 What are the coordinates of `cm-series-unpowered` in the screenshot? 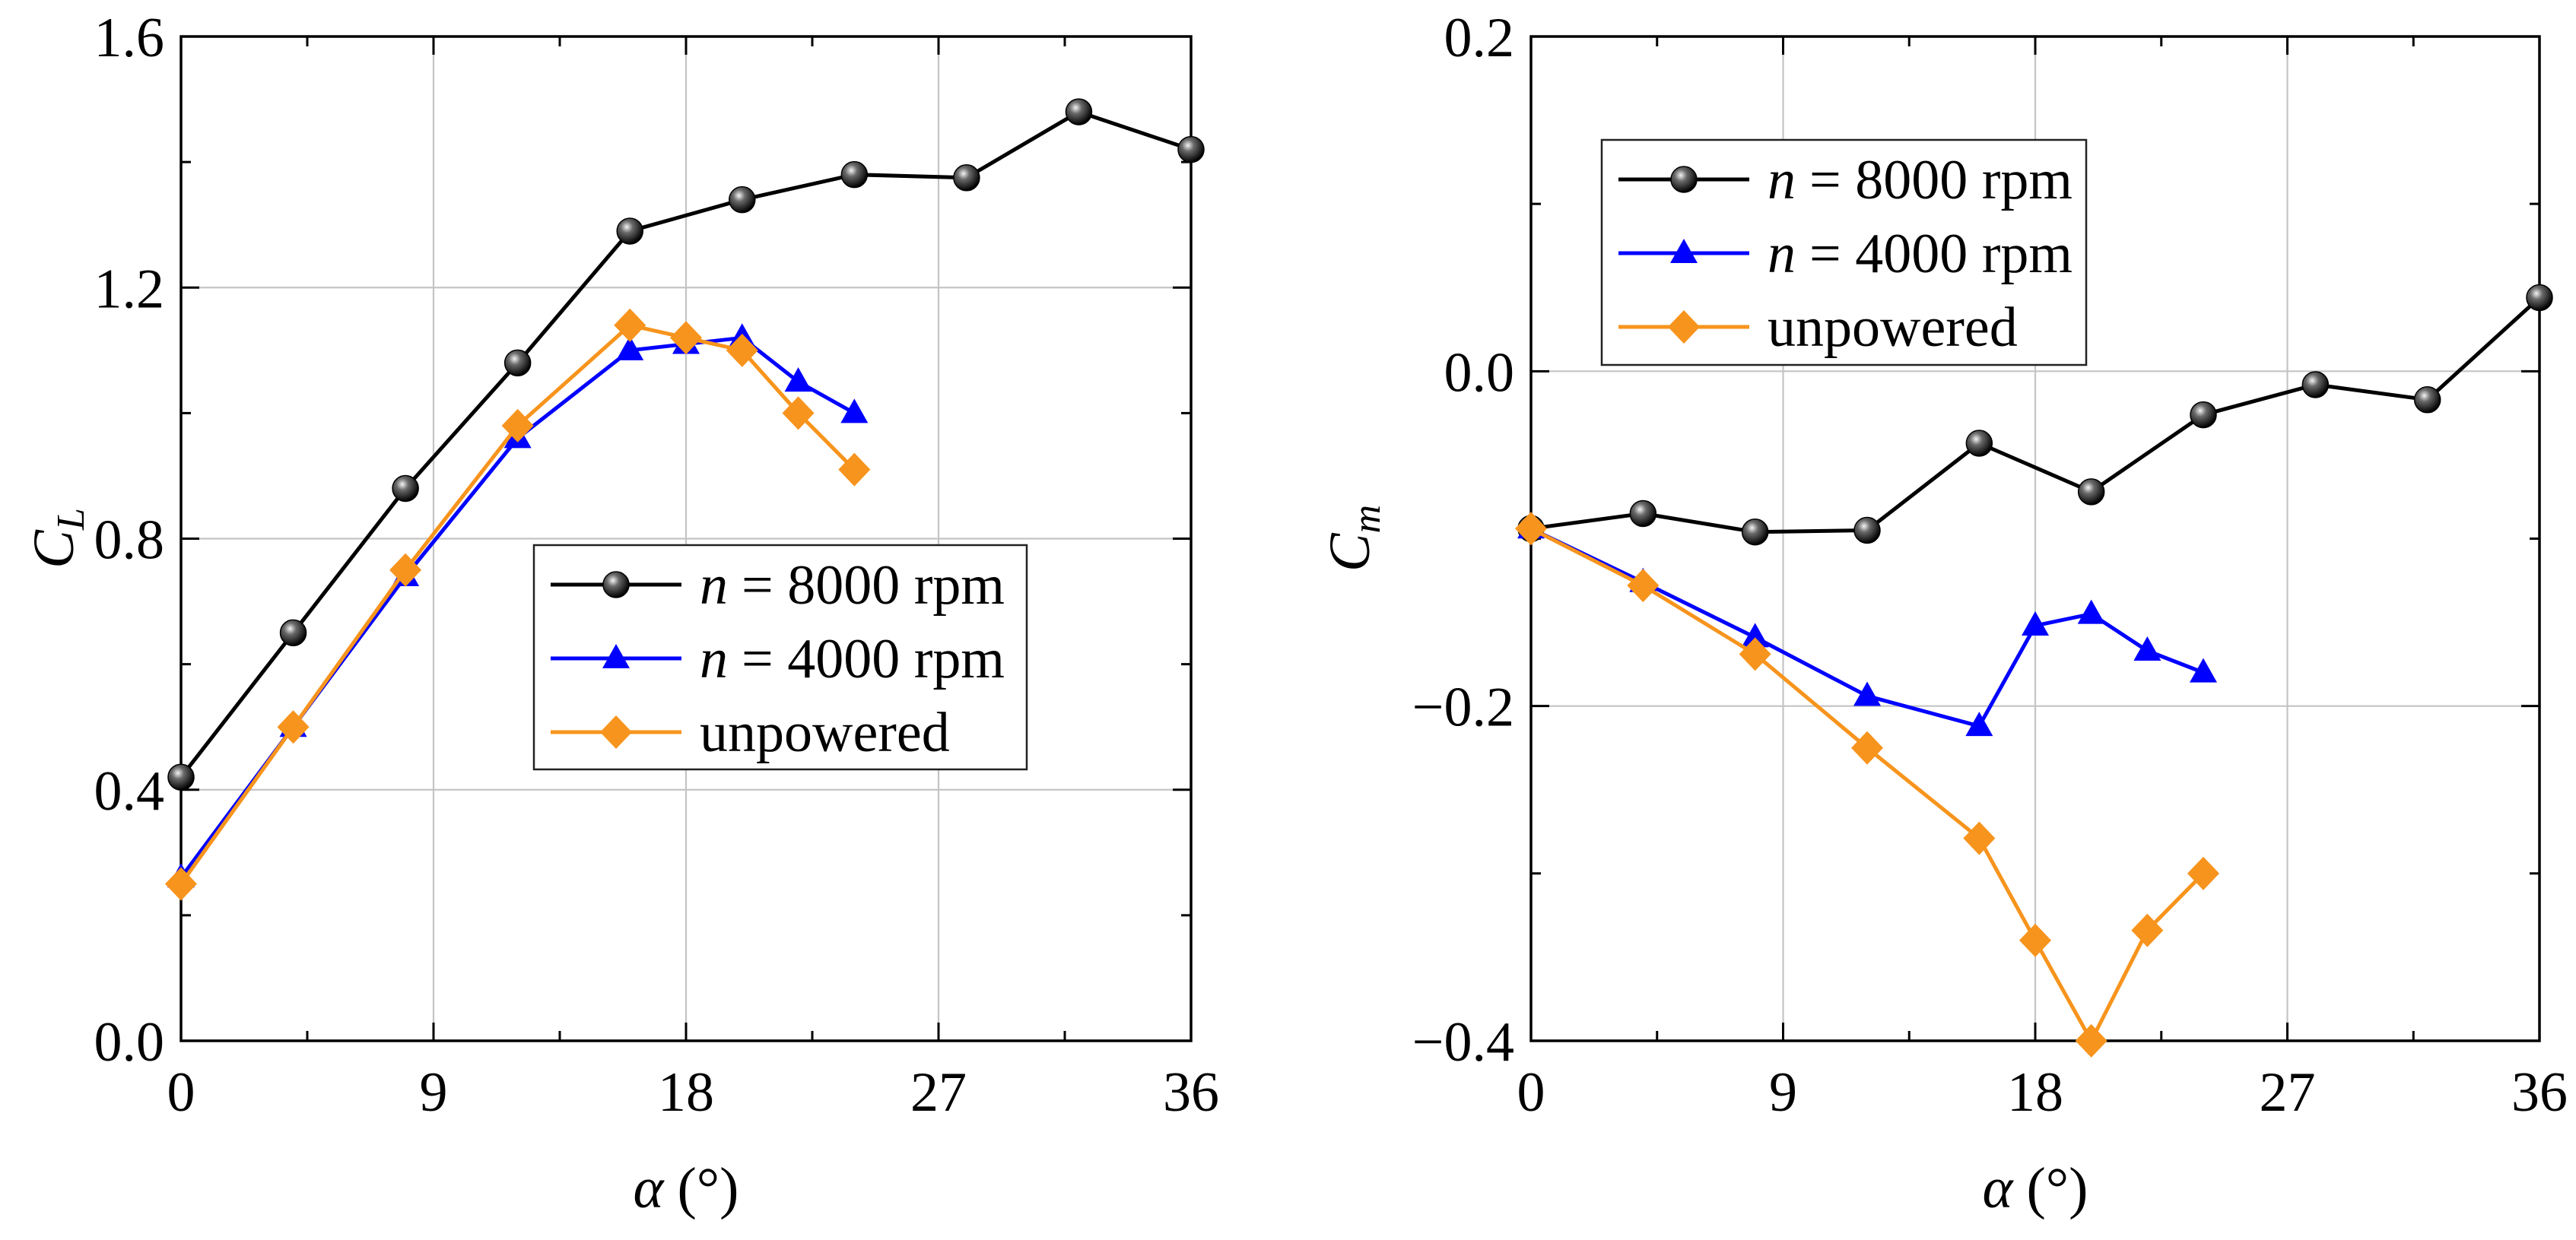 It's located at (1867, 785).